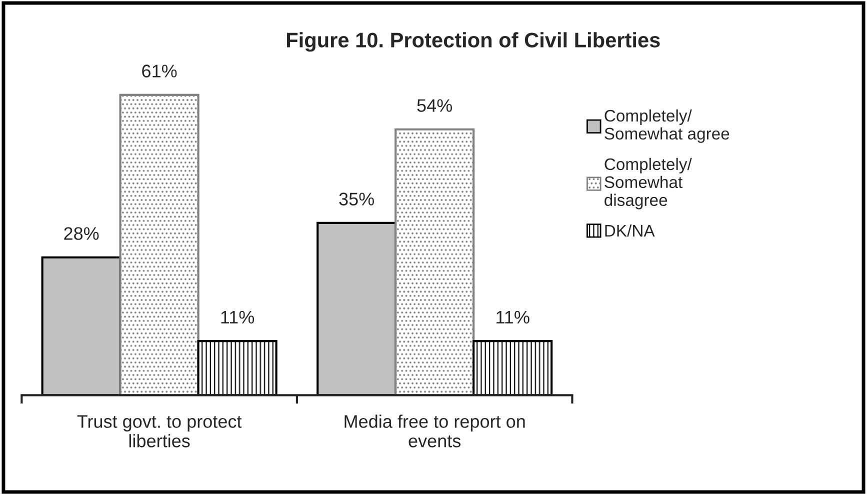 This screenshot has height=494, width=867. What do you see at coordinates (159, 71) in the screenshot?
I see `data-label: 61%` at bounding box center [159, 71].